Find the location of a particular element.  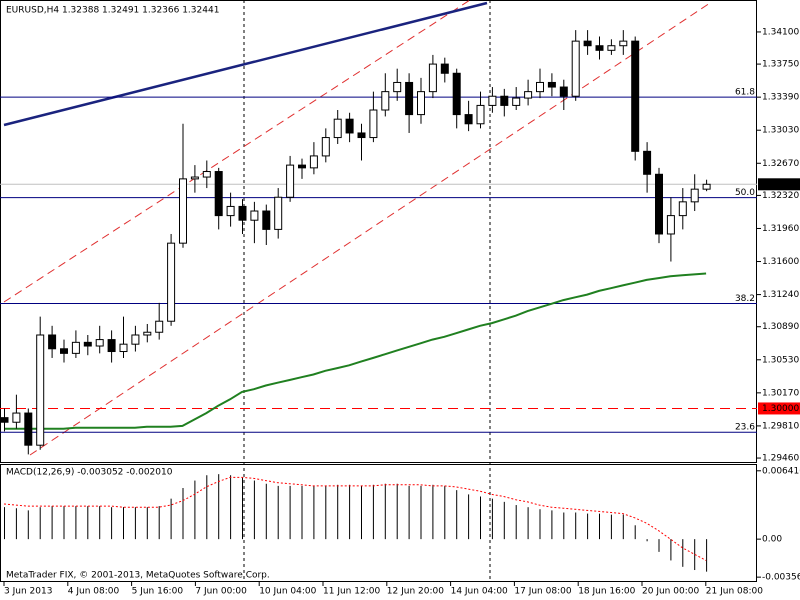

x-tick-label: 20 Jun 00:00 is located at coordinates (670, 592).